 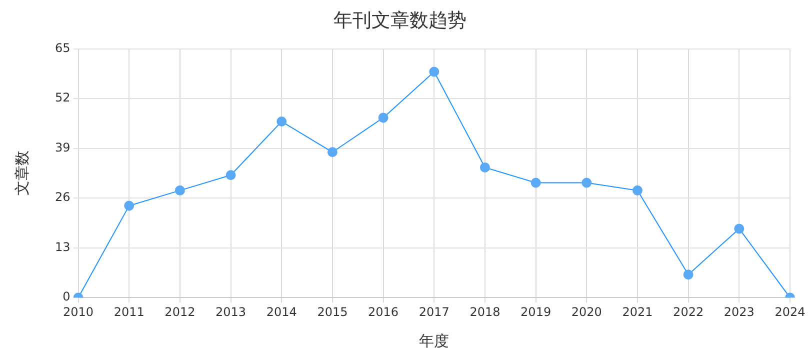 I want to click on x-tick-label: 2018, so click(x=485, y=311).